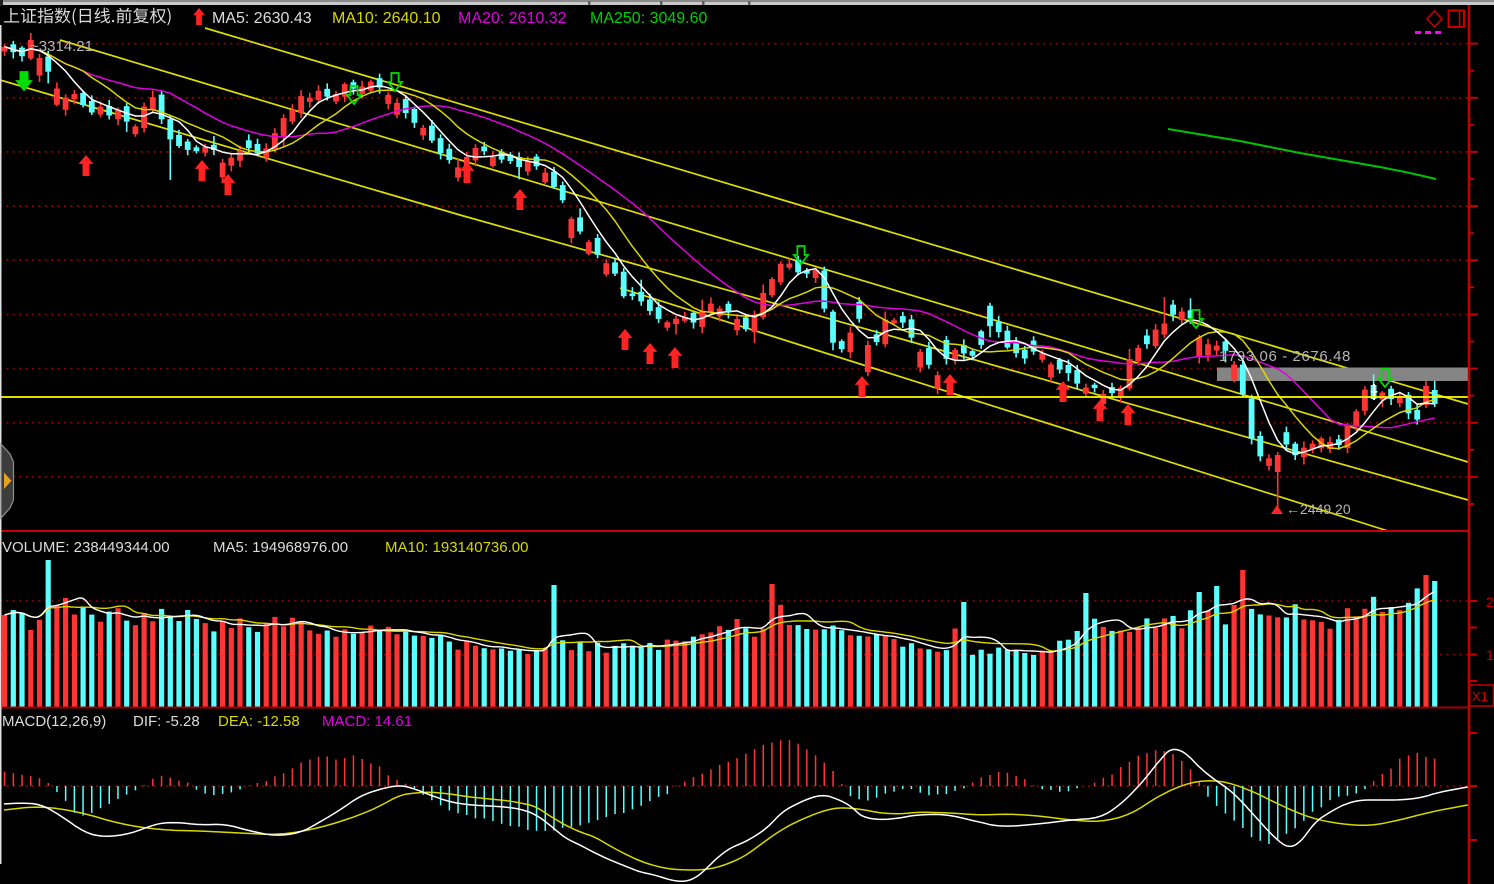 The height and width of the screenshot is (884, 1494). Describe the element at coordinates (386, 18) in the screenshot. I see `svg-text: MA10: 2640.10` at that location.